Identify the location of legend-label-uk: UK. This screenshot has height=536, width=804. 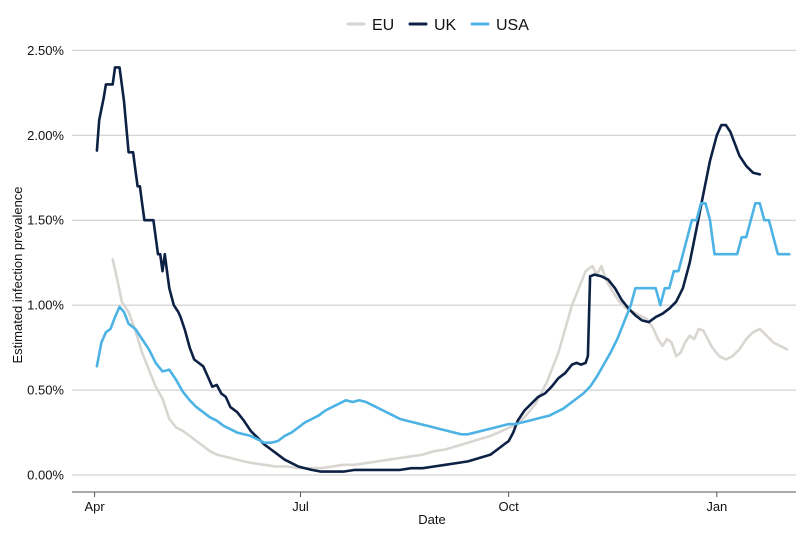
(445, 25).